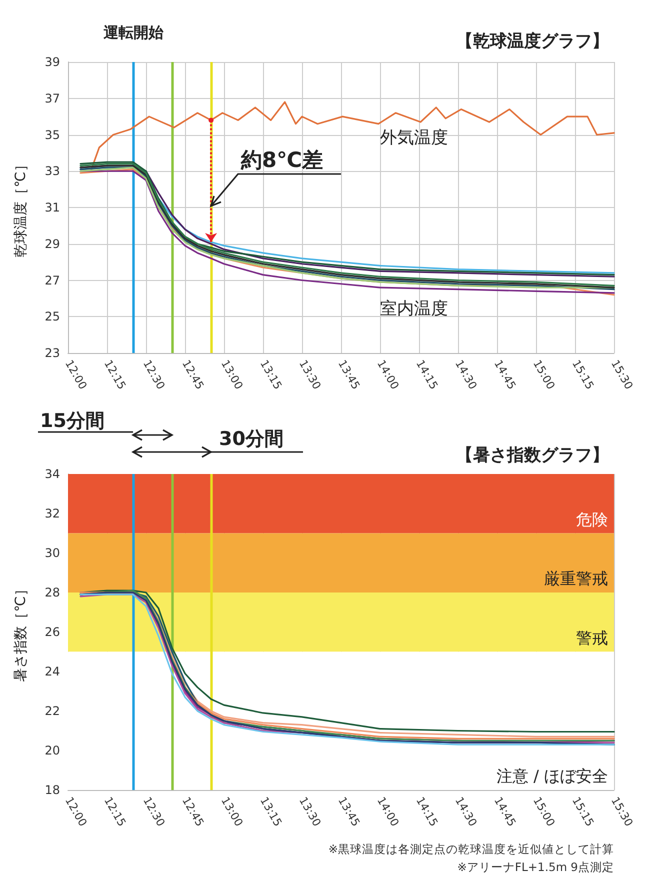 The width and height of the screenshot is (652, 881). What do you see at coordinates (352, 135) in the screenshot?
I see `line-series` at bounding box center [352, 135].